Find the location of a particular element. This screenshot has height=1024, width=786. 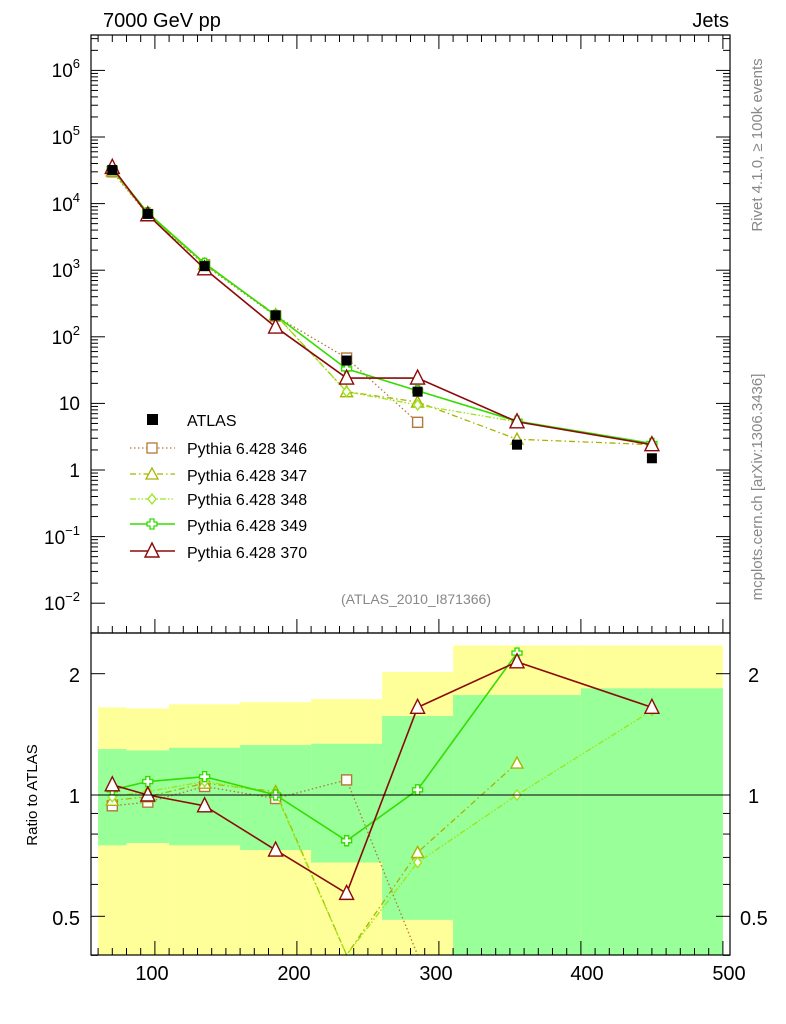

ytick-10: 10 is located at coordinates (69, 404).